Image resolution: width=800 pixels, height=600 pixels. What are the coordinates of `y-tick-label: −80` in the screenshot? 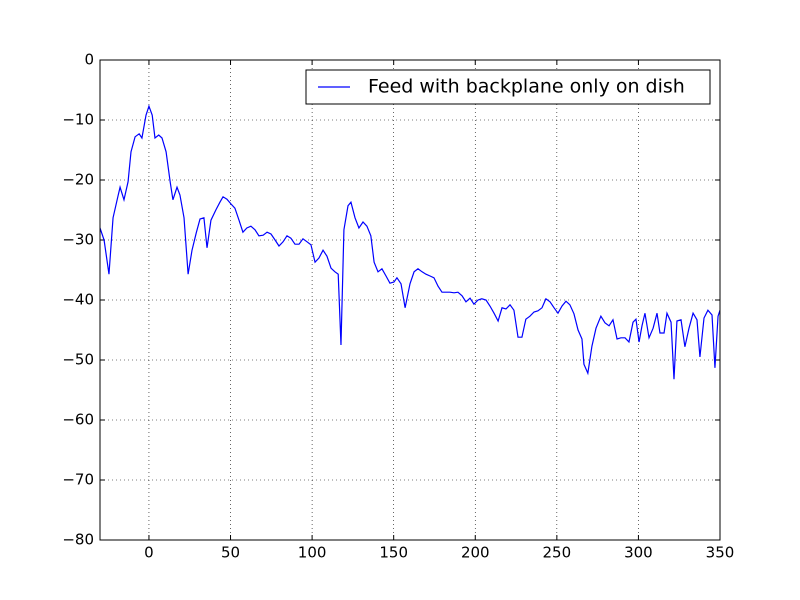 It's located at (78, 540).